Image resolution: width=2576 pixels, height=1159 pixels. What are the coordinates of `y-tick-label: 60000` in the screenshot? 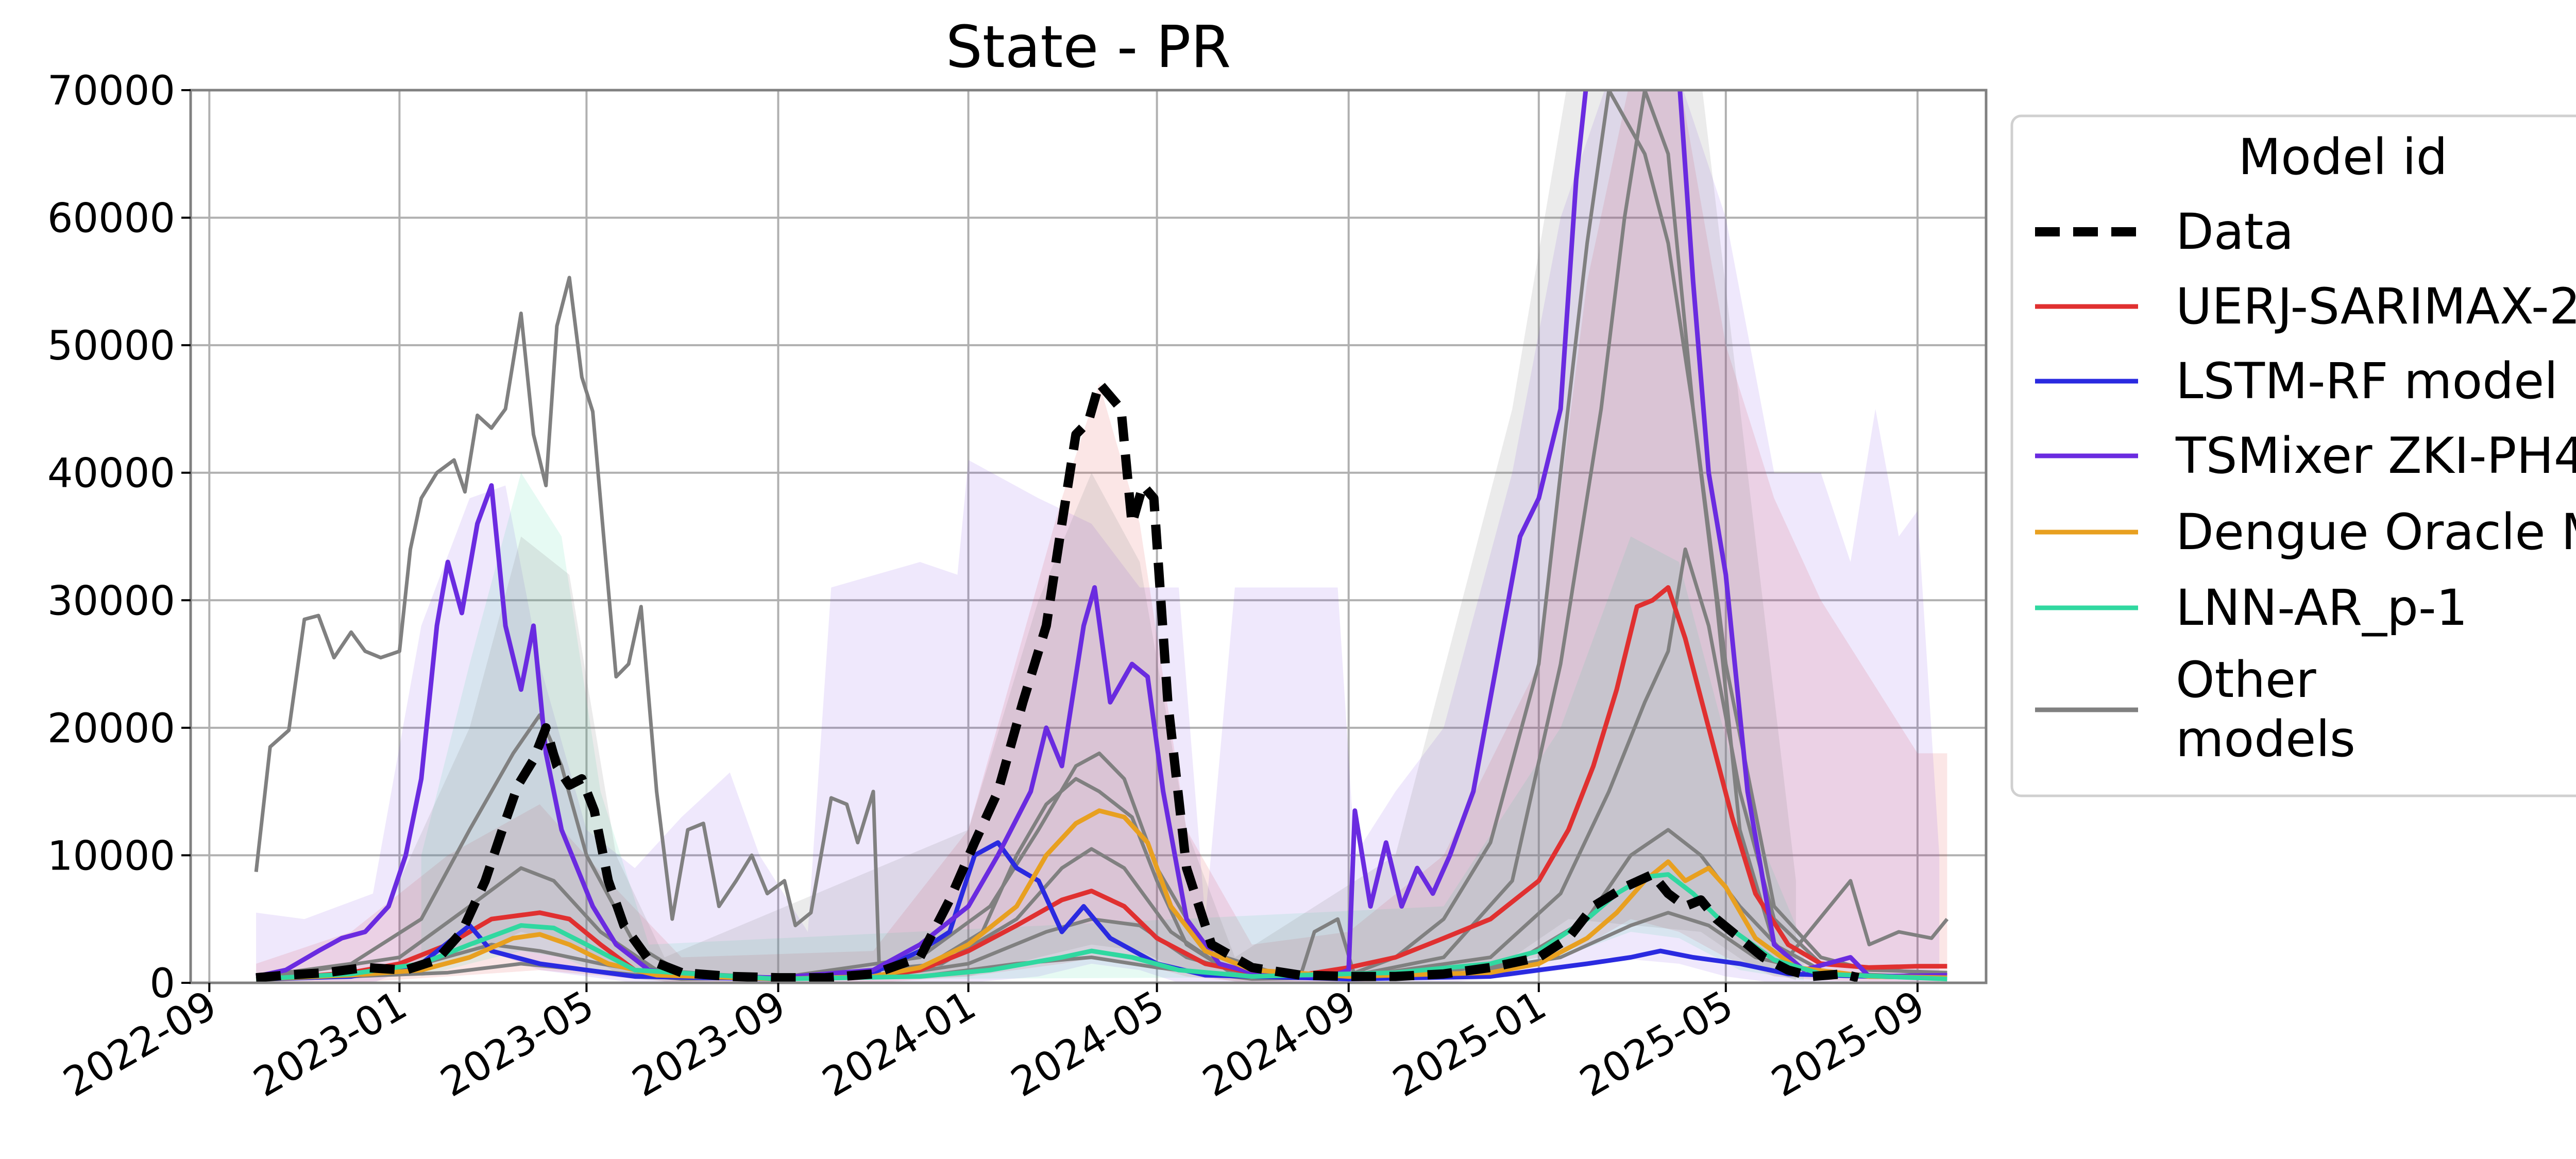 It's located at (111, 219).